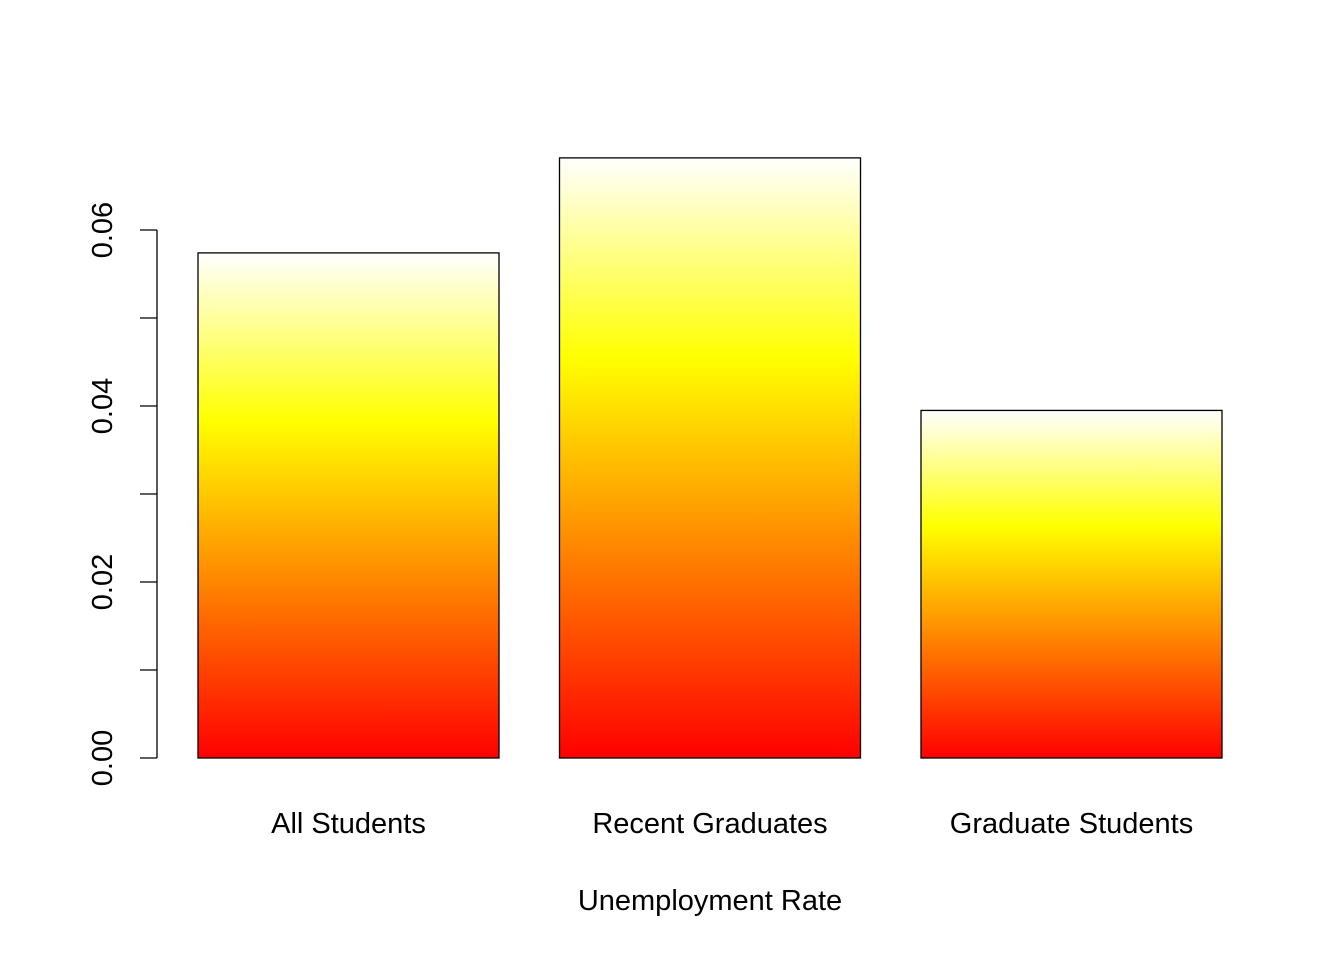 The width and height of the screenshot is (1344, 965). Describe the element at coordinates (709, 824) in the screenshot. I see `x-tick-label: Recent Graduates` at that location.